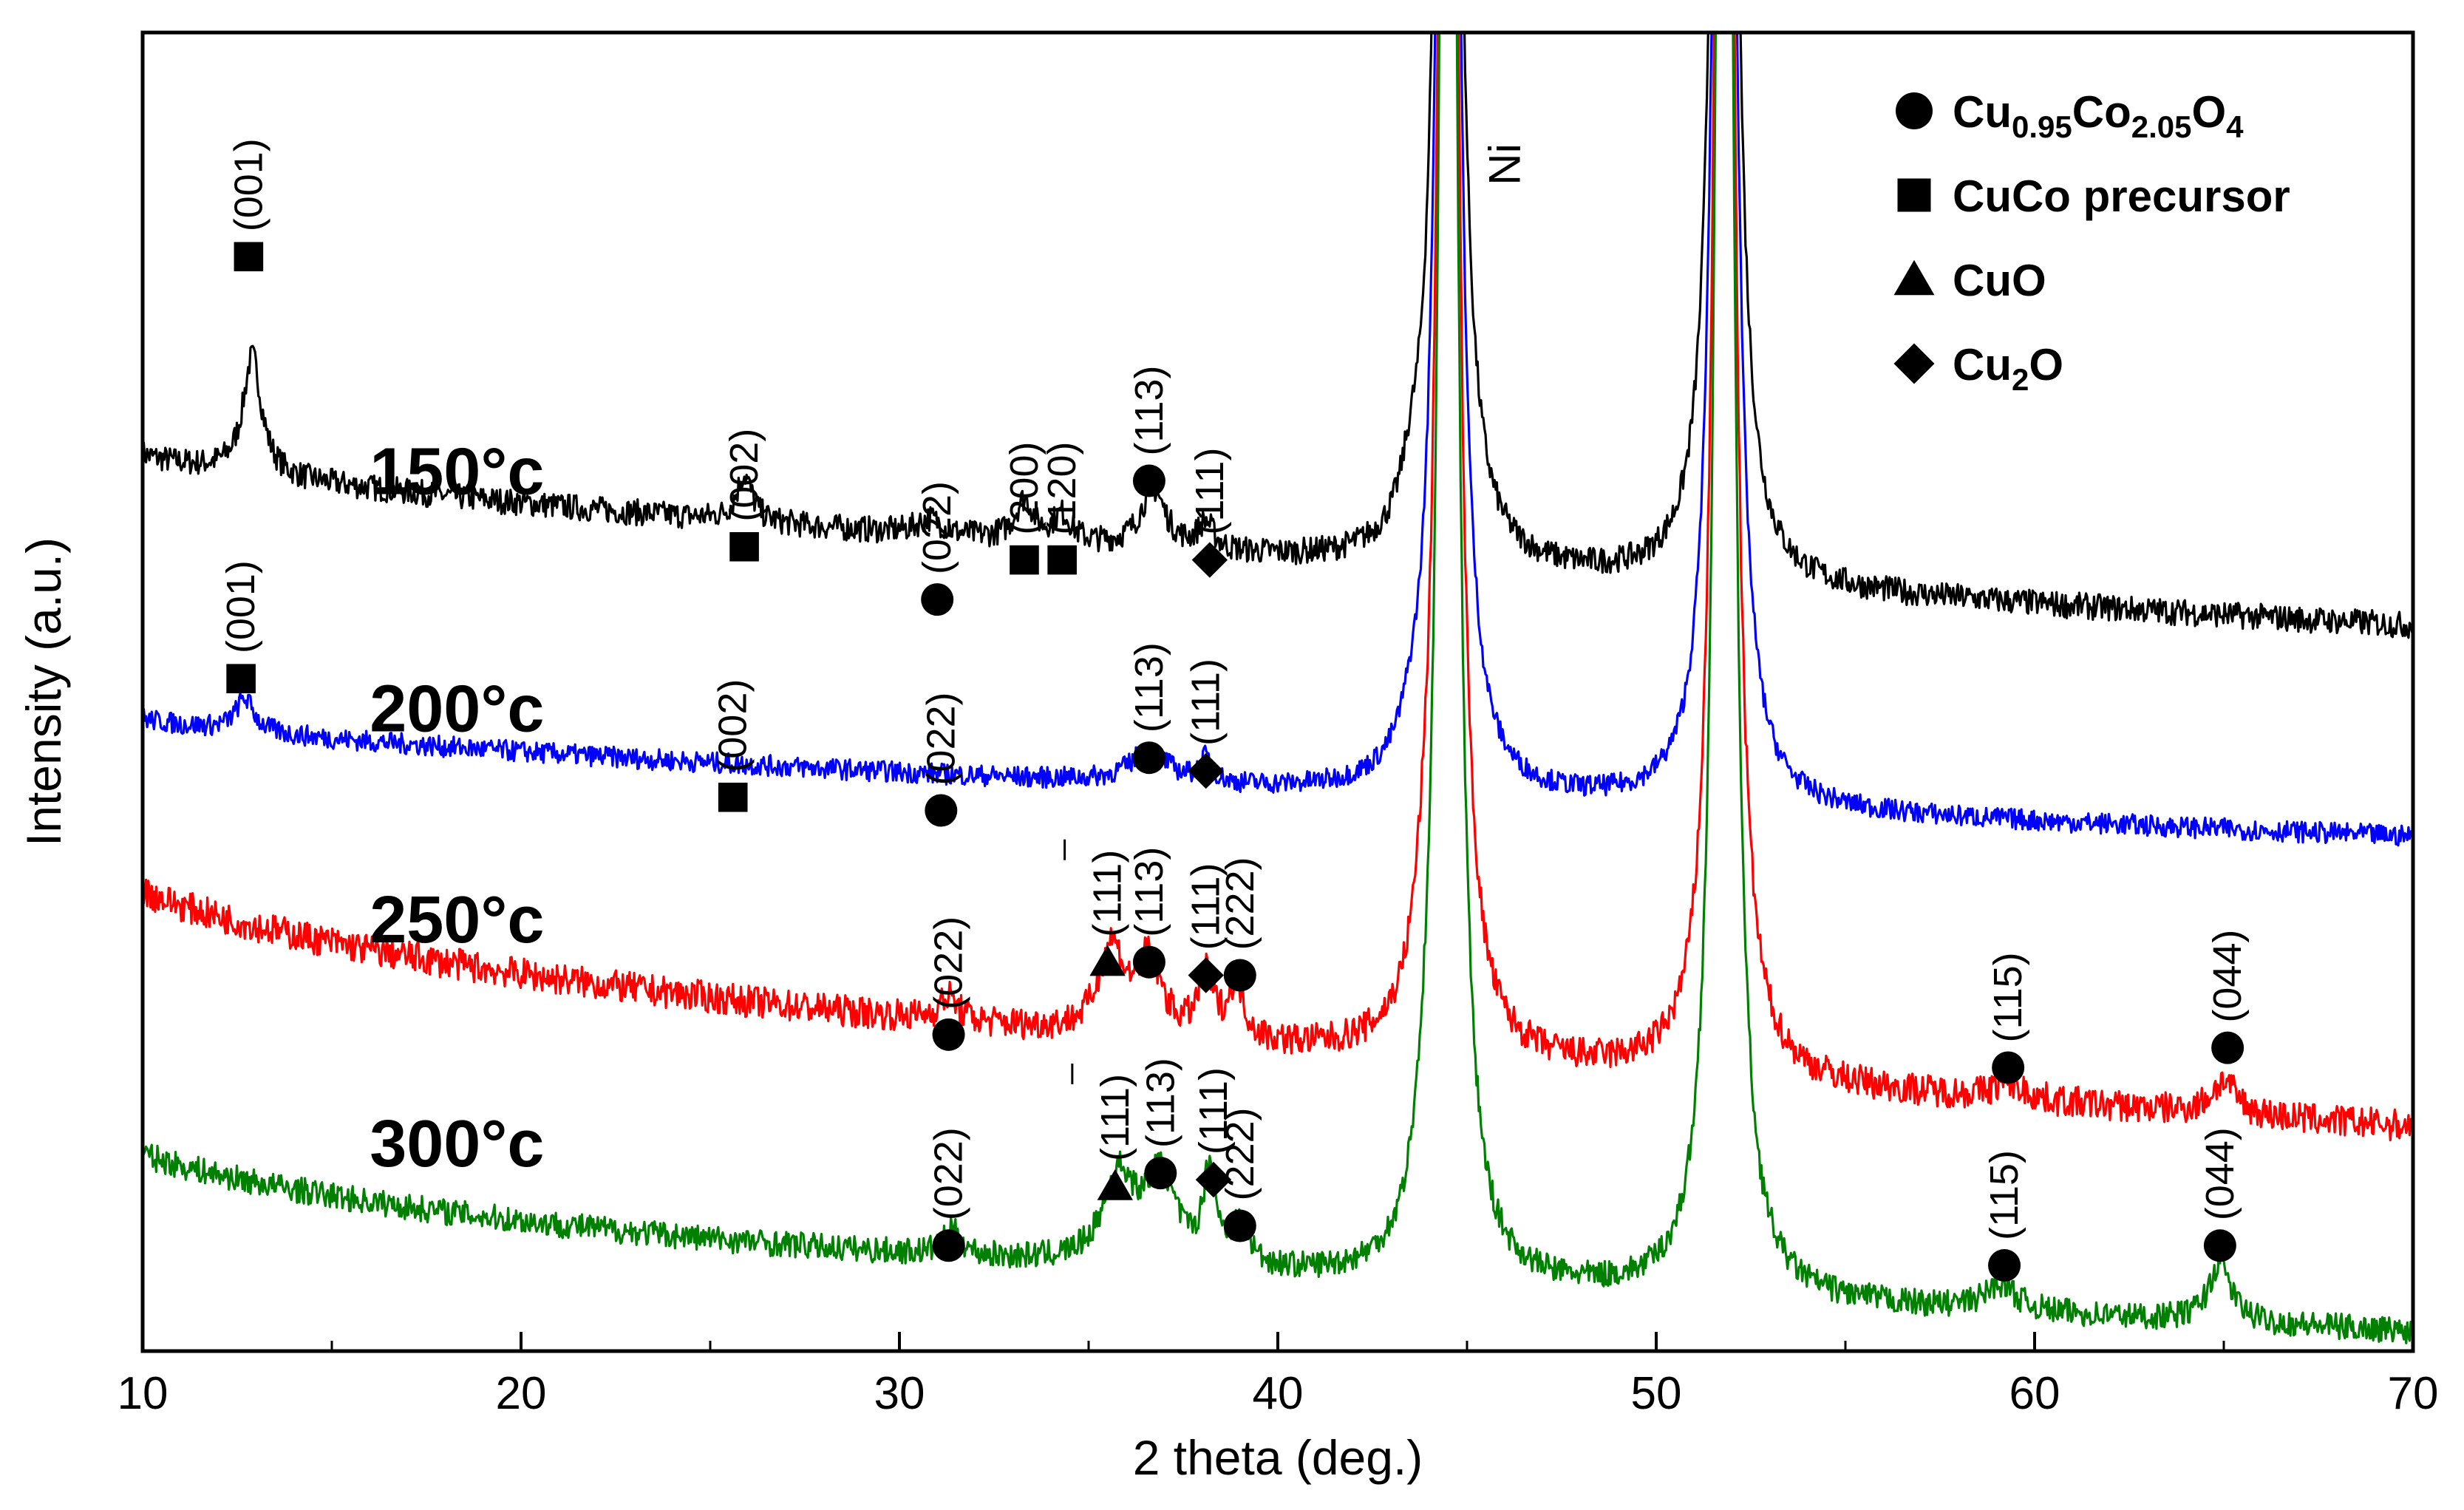 The image size is (2464, 1510). I want to click on series-label: 200°c, so click(457, 710).